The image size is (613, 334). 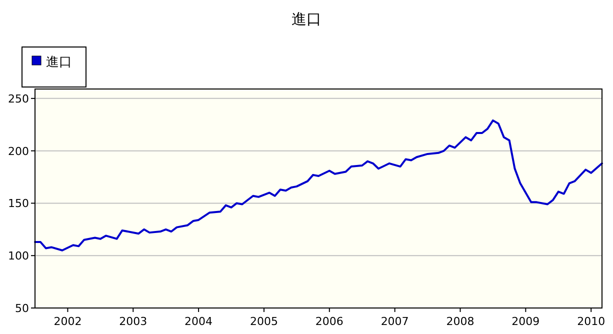 I want to click on x-tick-label: 2007, so click(x=394, y=321).